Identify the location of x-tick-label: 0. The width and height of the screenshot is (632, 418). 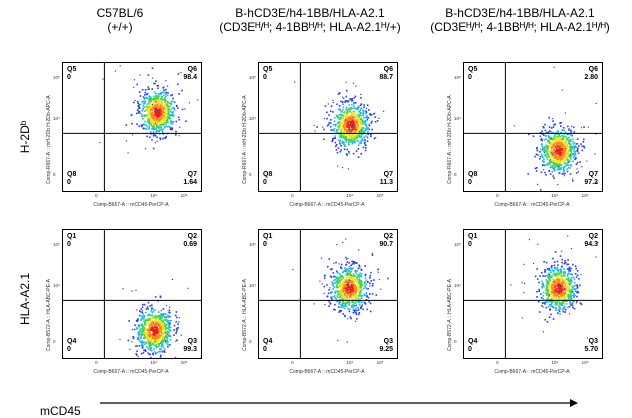
(292, 362).